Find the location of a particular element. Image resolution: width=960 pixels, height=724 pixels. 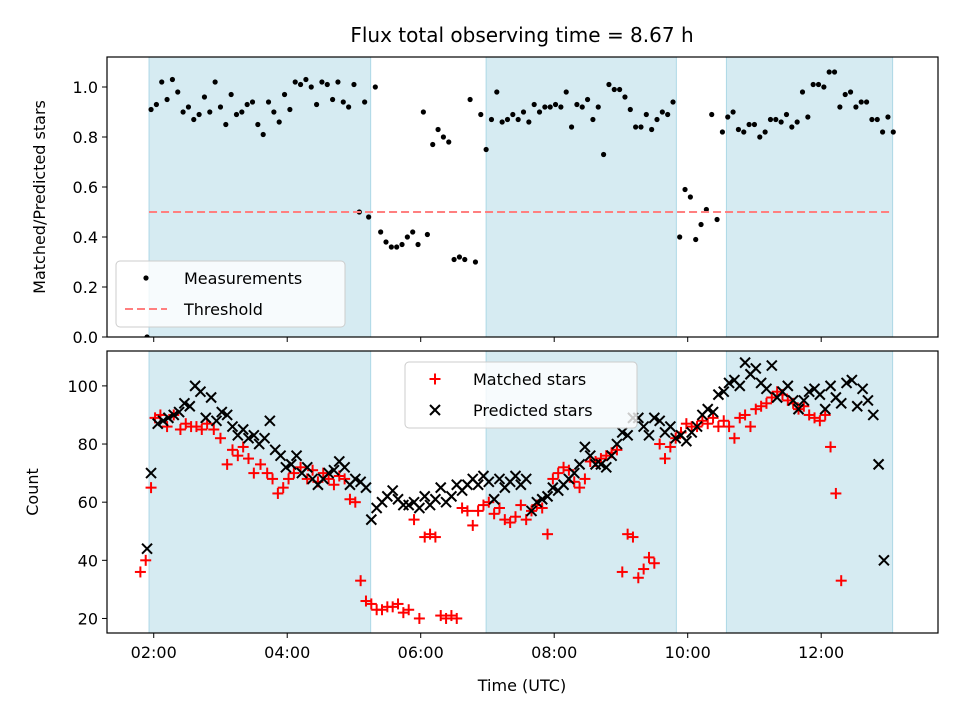

legend-plus-marker is located at coordinates (435, 379).